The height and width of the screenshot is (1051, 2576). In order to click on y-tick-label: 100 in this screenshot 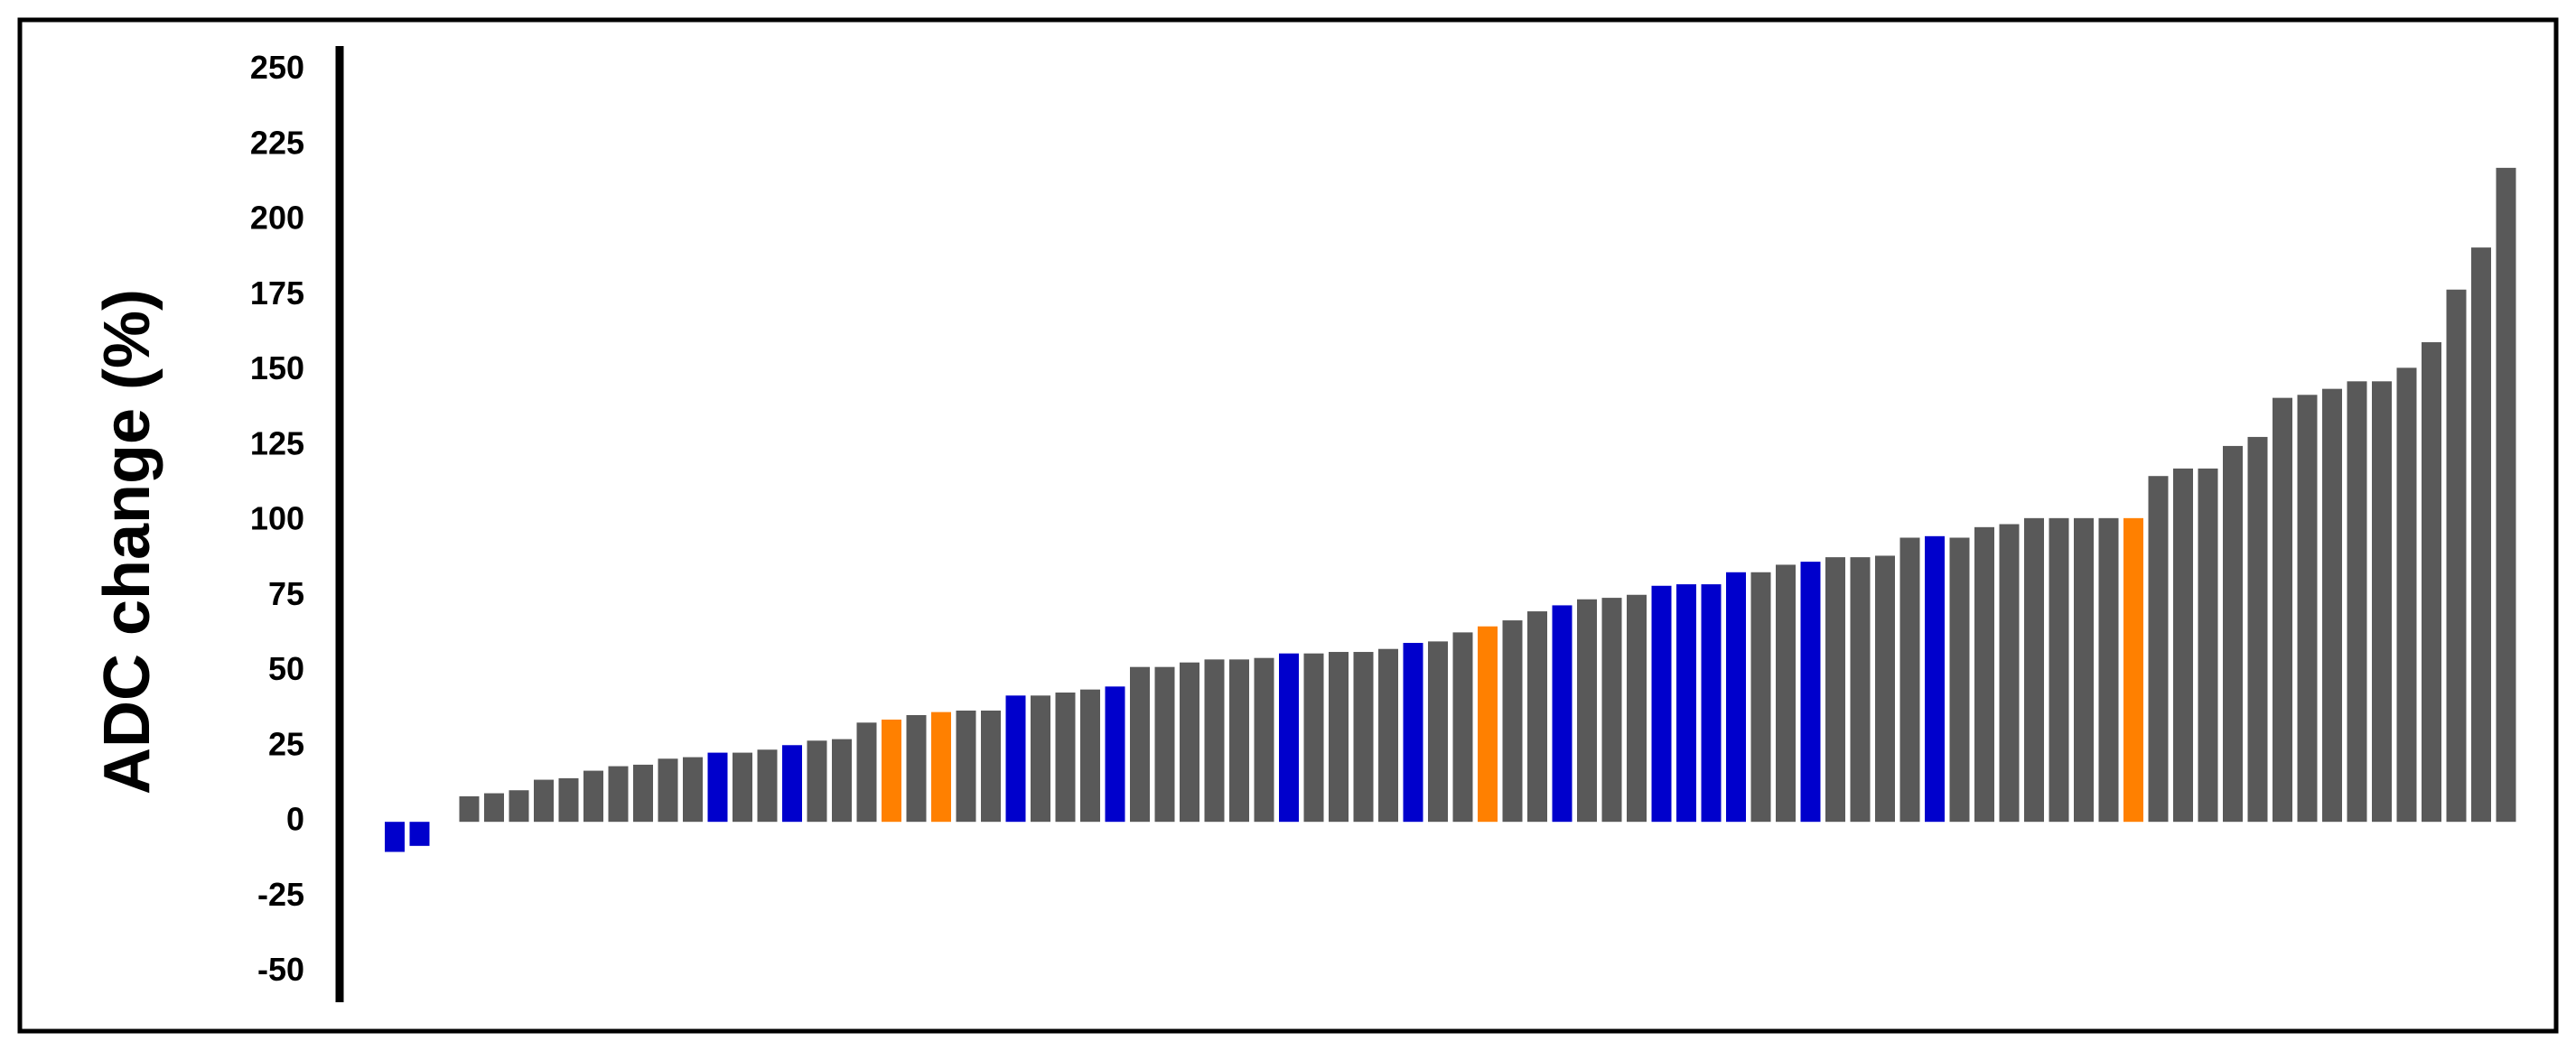, I will do `click(277, 518)`.